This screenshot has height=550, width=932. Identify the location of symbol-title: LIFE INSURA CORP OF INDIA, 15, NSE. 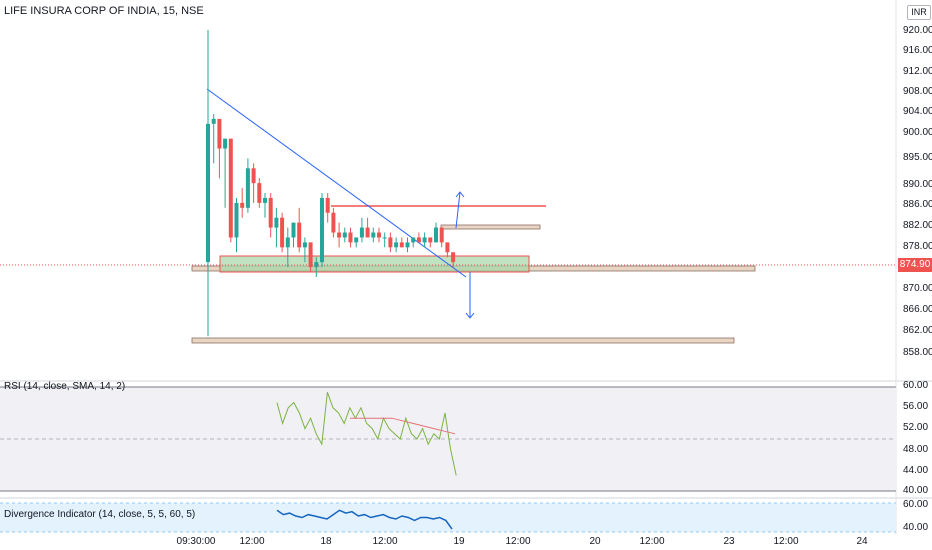
(104, 11).